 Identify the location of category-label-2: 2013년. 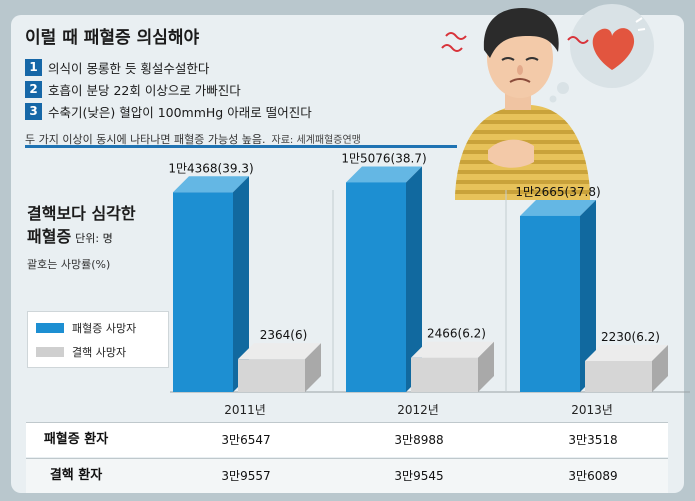
(592, 410).